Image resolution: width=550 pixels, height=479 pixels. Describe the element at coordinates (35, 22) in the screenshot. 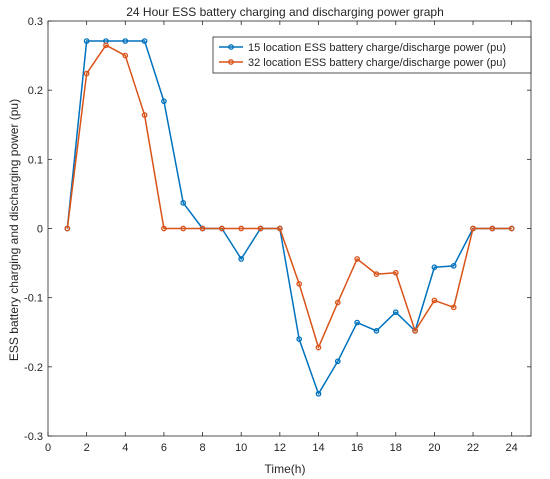

I see `y-tick-label: 0.3` at that location.